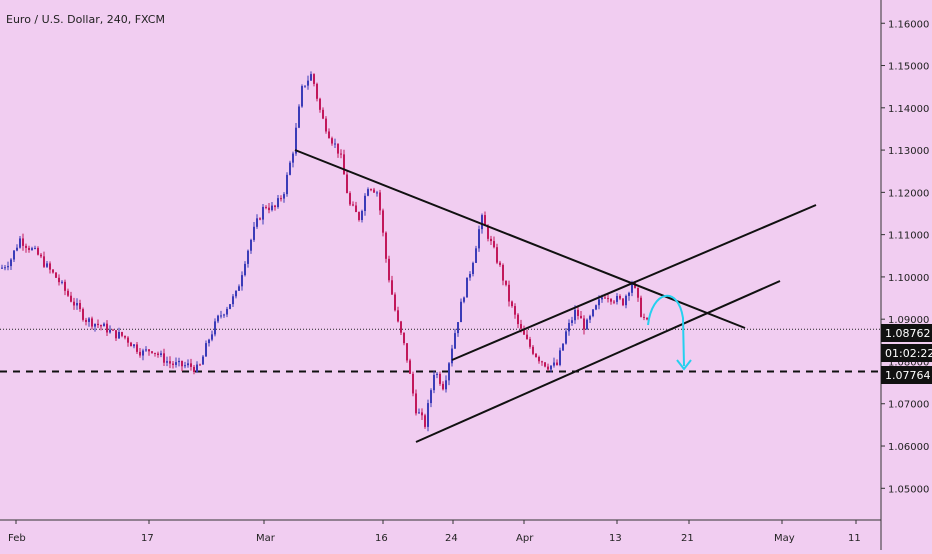  I want to click on trendline-channel-lower, so click(598, 361).